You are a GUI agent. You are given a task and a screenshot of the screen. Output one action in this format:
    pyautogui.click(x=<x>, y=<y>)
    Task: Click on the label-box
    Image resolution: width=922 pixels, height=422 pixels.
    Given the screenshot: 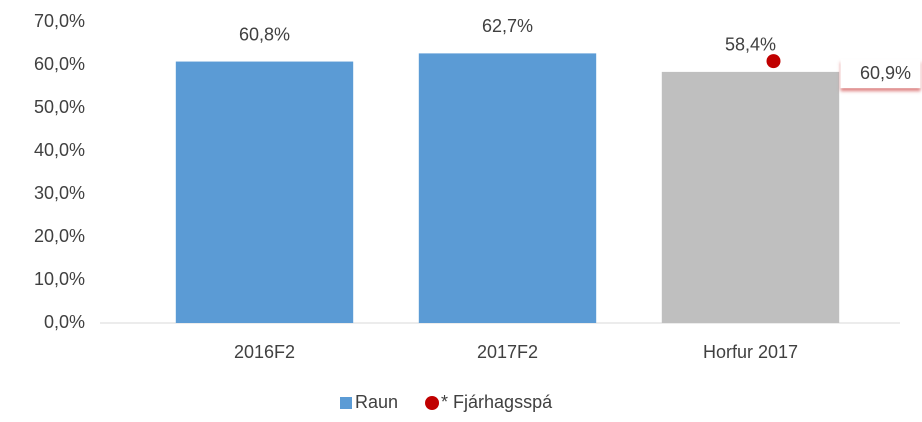 What is the action you would take?
    pyautogui.click(x=880, y=74)
    